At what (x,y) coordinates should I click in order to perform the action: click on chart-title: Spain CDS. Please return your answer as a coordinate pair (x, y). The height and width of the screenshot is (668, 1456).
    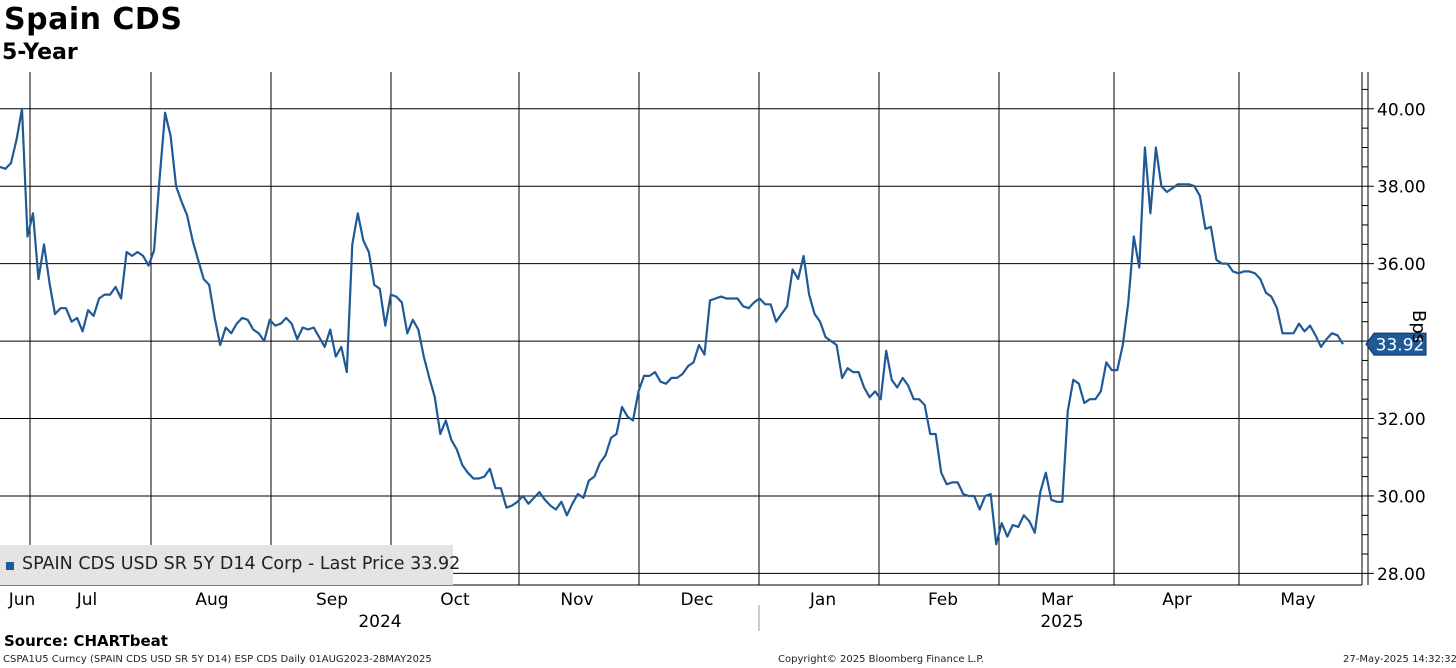
    Looking at the image, I should click on (93, 19).